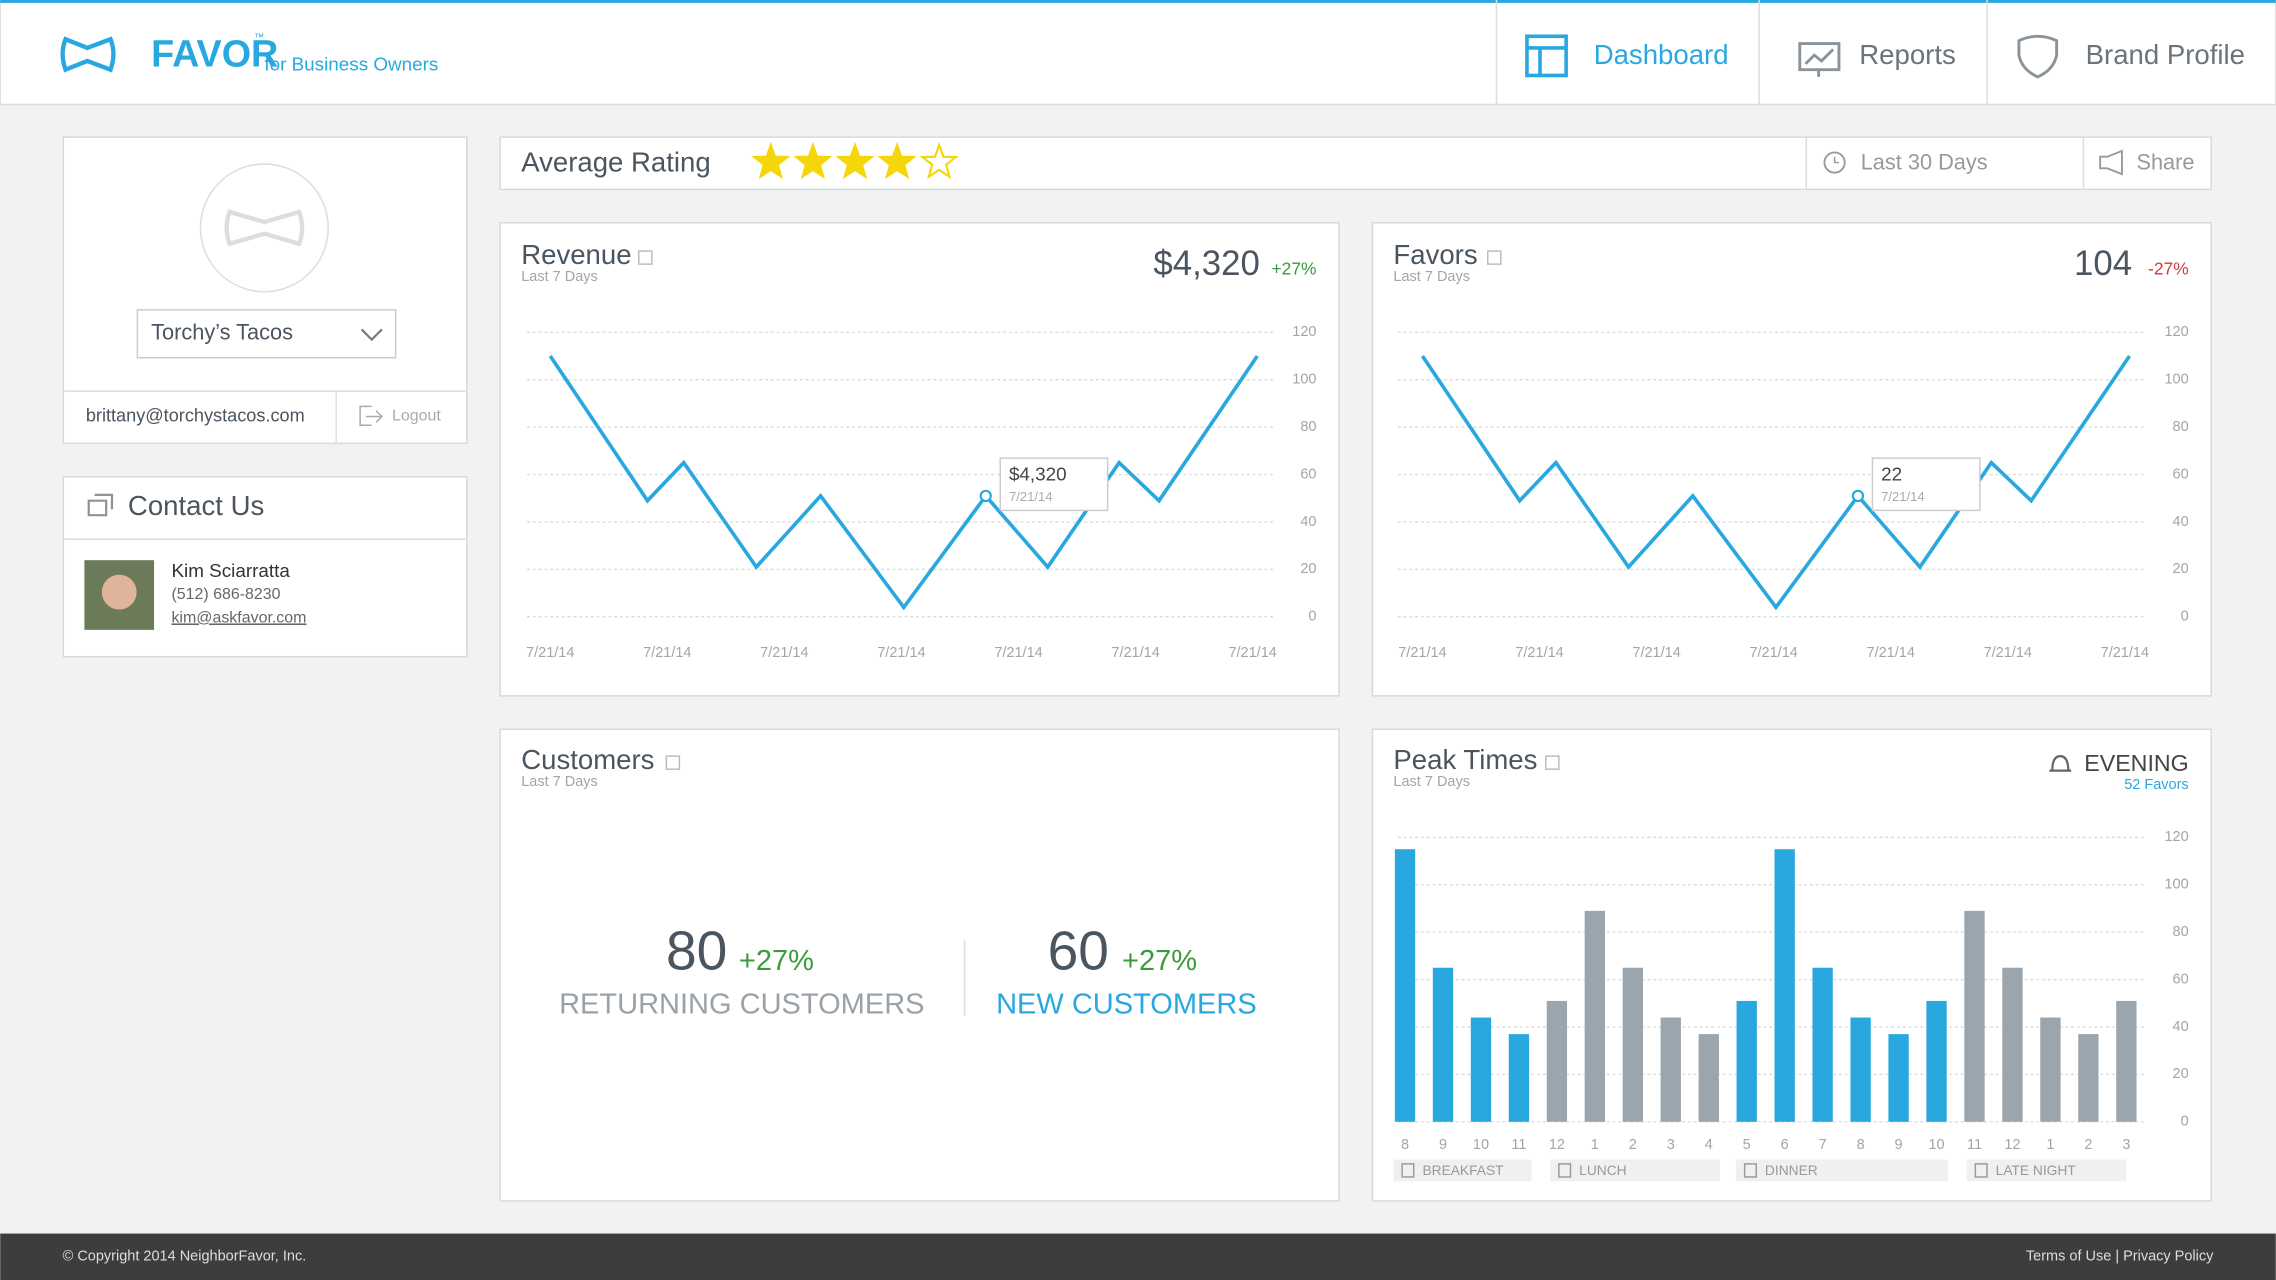  Describe the element at coordinates (2060, 763) in the screenshot. I see `evening-icon` at that location.